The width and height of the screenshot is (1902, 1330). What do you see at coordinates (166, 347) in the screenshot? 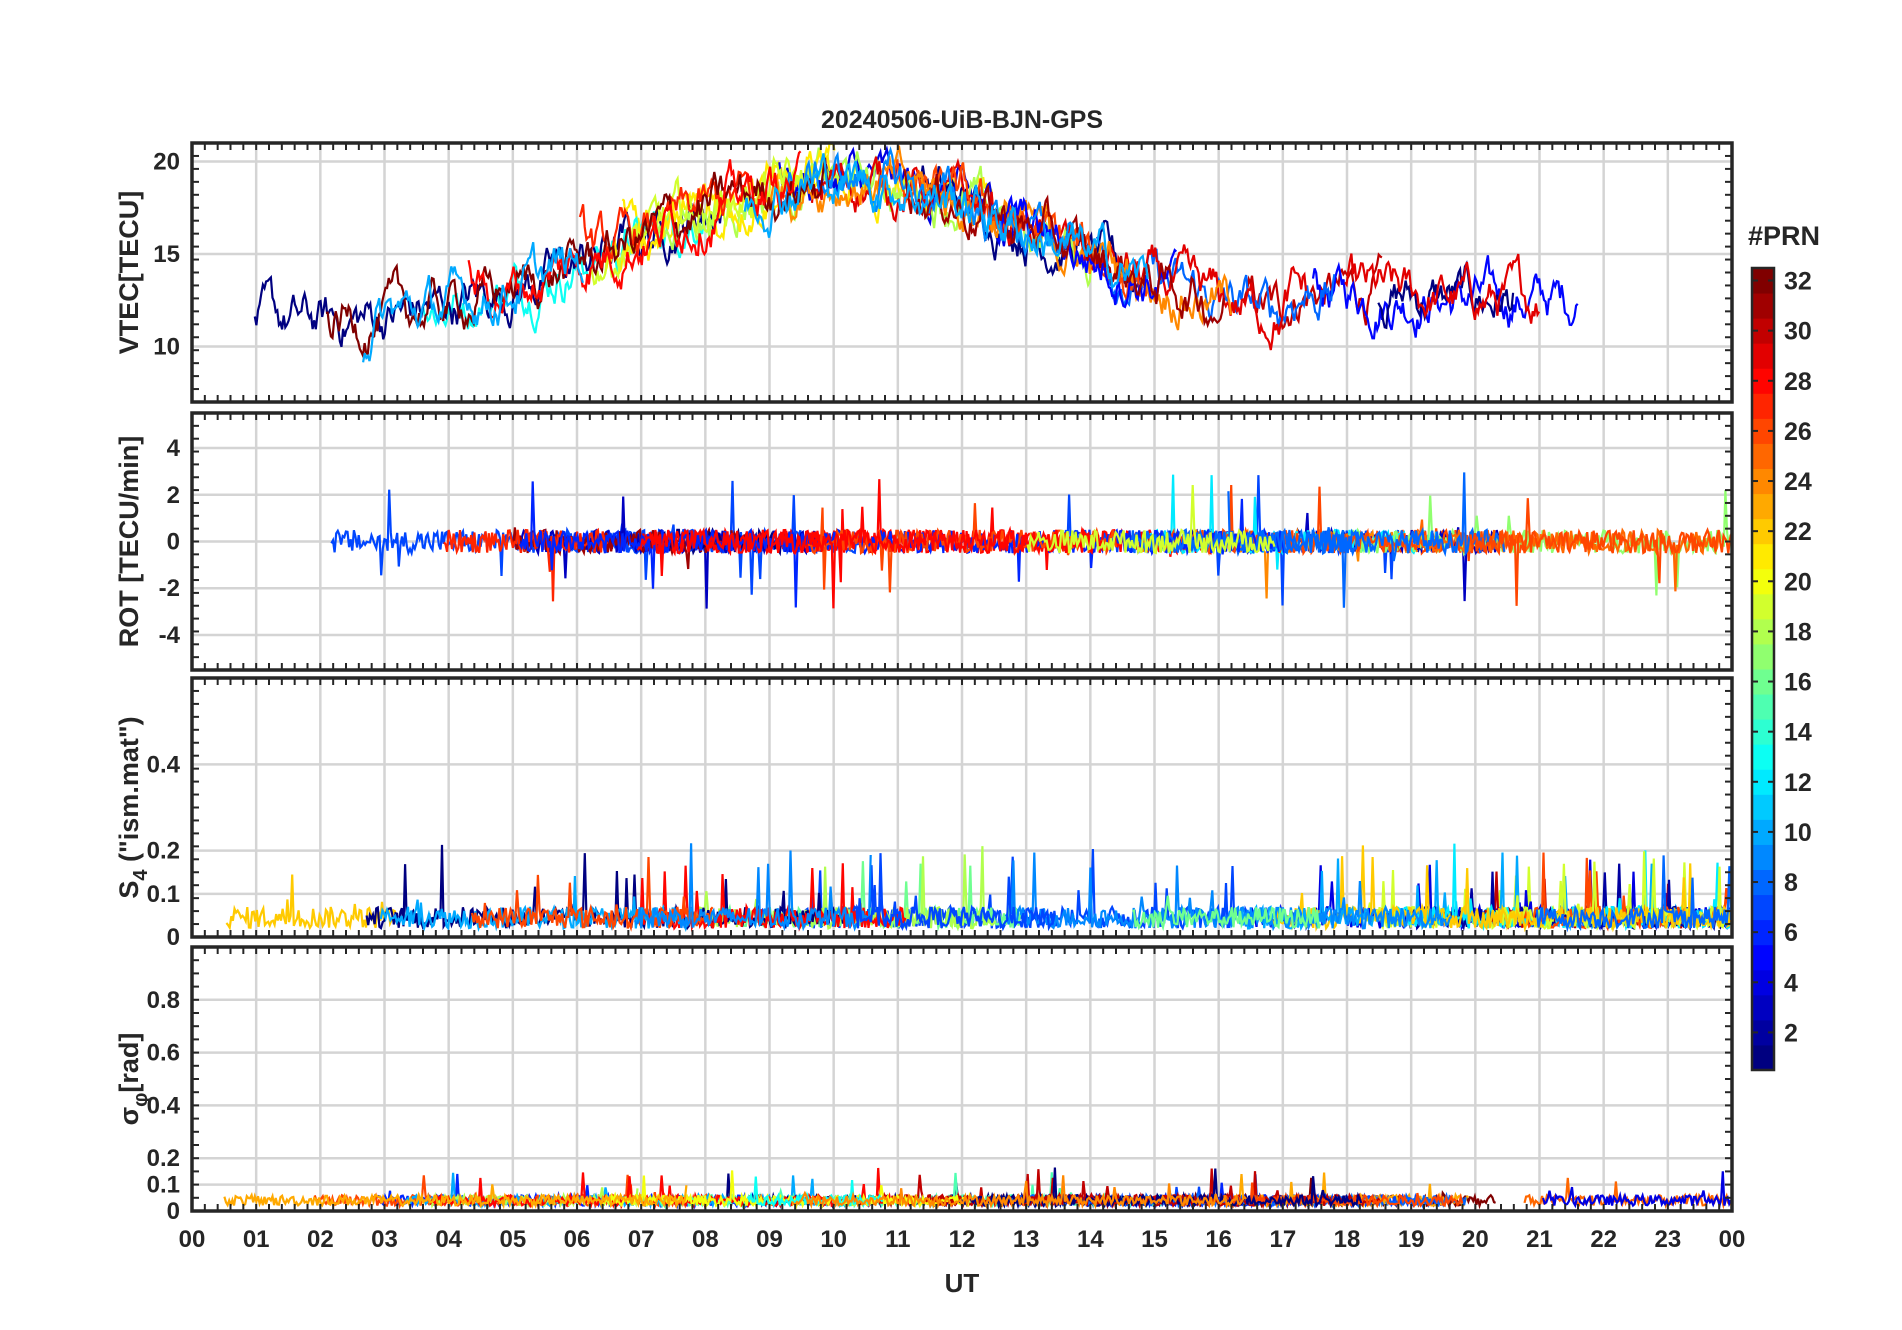
I see `y-tick-label: 10` at bounding box center [166, 347].